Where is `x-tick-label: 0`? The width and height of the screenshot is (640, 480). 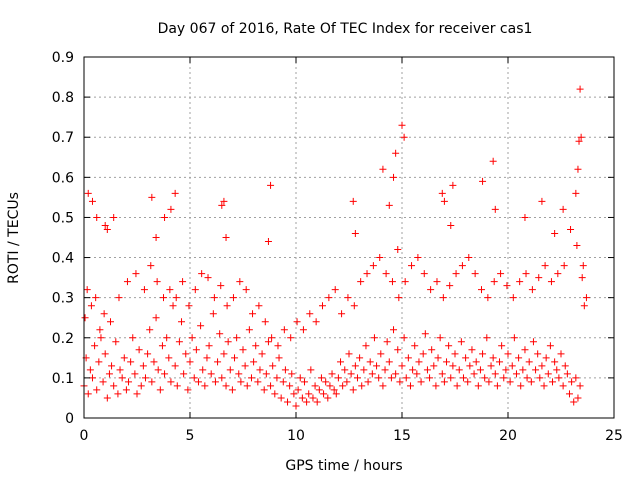
x-tick-label: 0 is located at coordinates (84, 436).